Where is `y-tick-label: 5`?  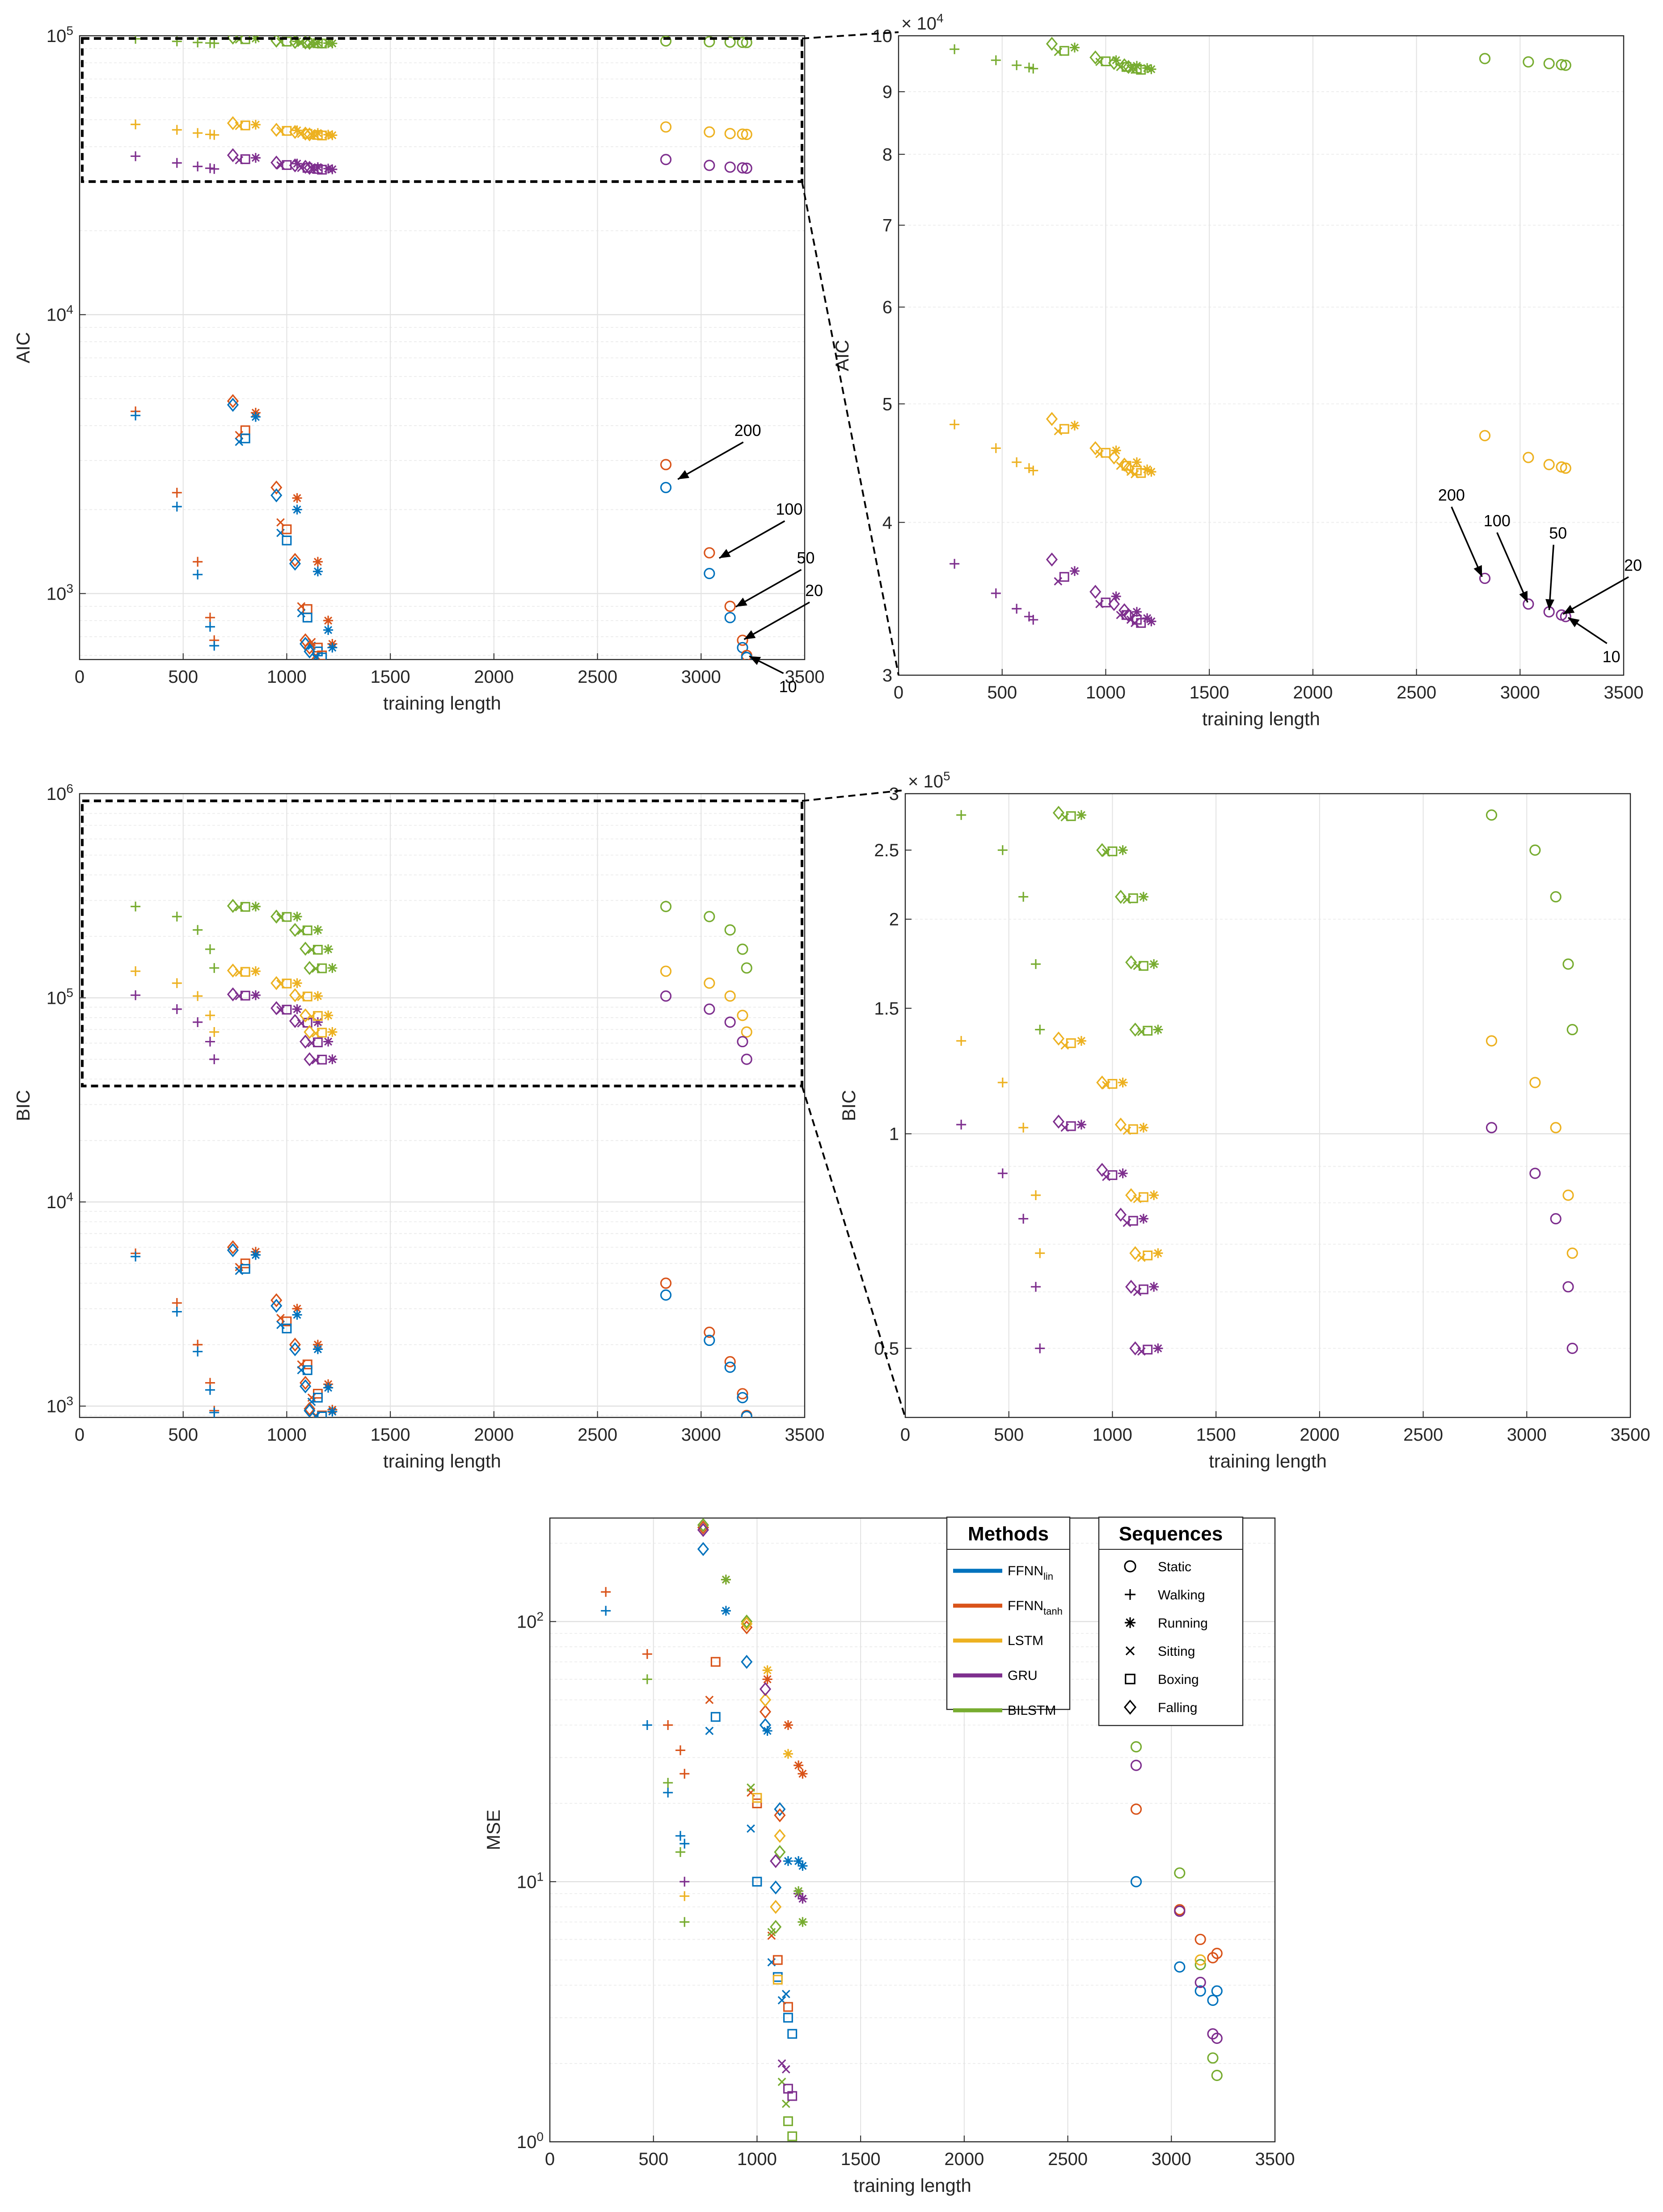 y-tick-label: 5 is located at coordinates (887, 404).